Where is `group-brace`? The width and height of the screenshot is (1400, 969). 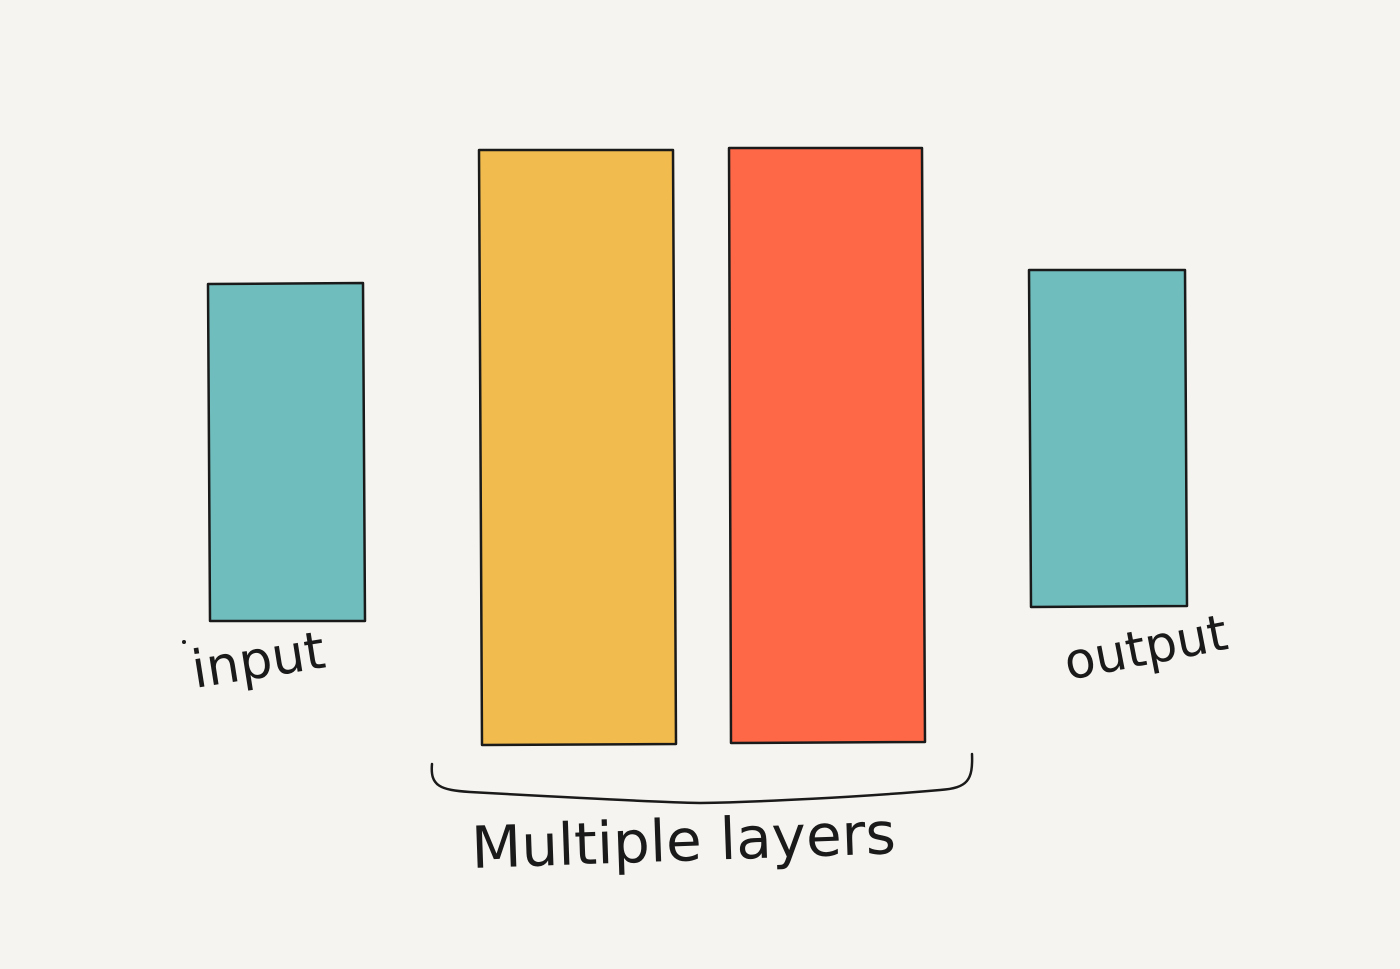
group-brace is located at coordinates (702, 778).